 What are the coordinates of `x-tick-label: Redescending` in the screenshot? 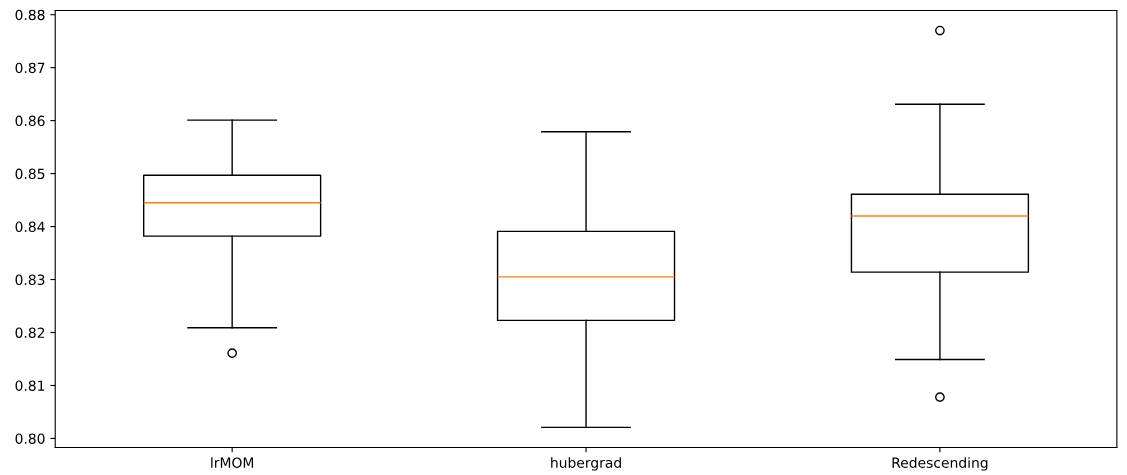 It's located at (940, 464).